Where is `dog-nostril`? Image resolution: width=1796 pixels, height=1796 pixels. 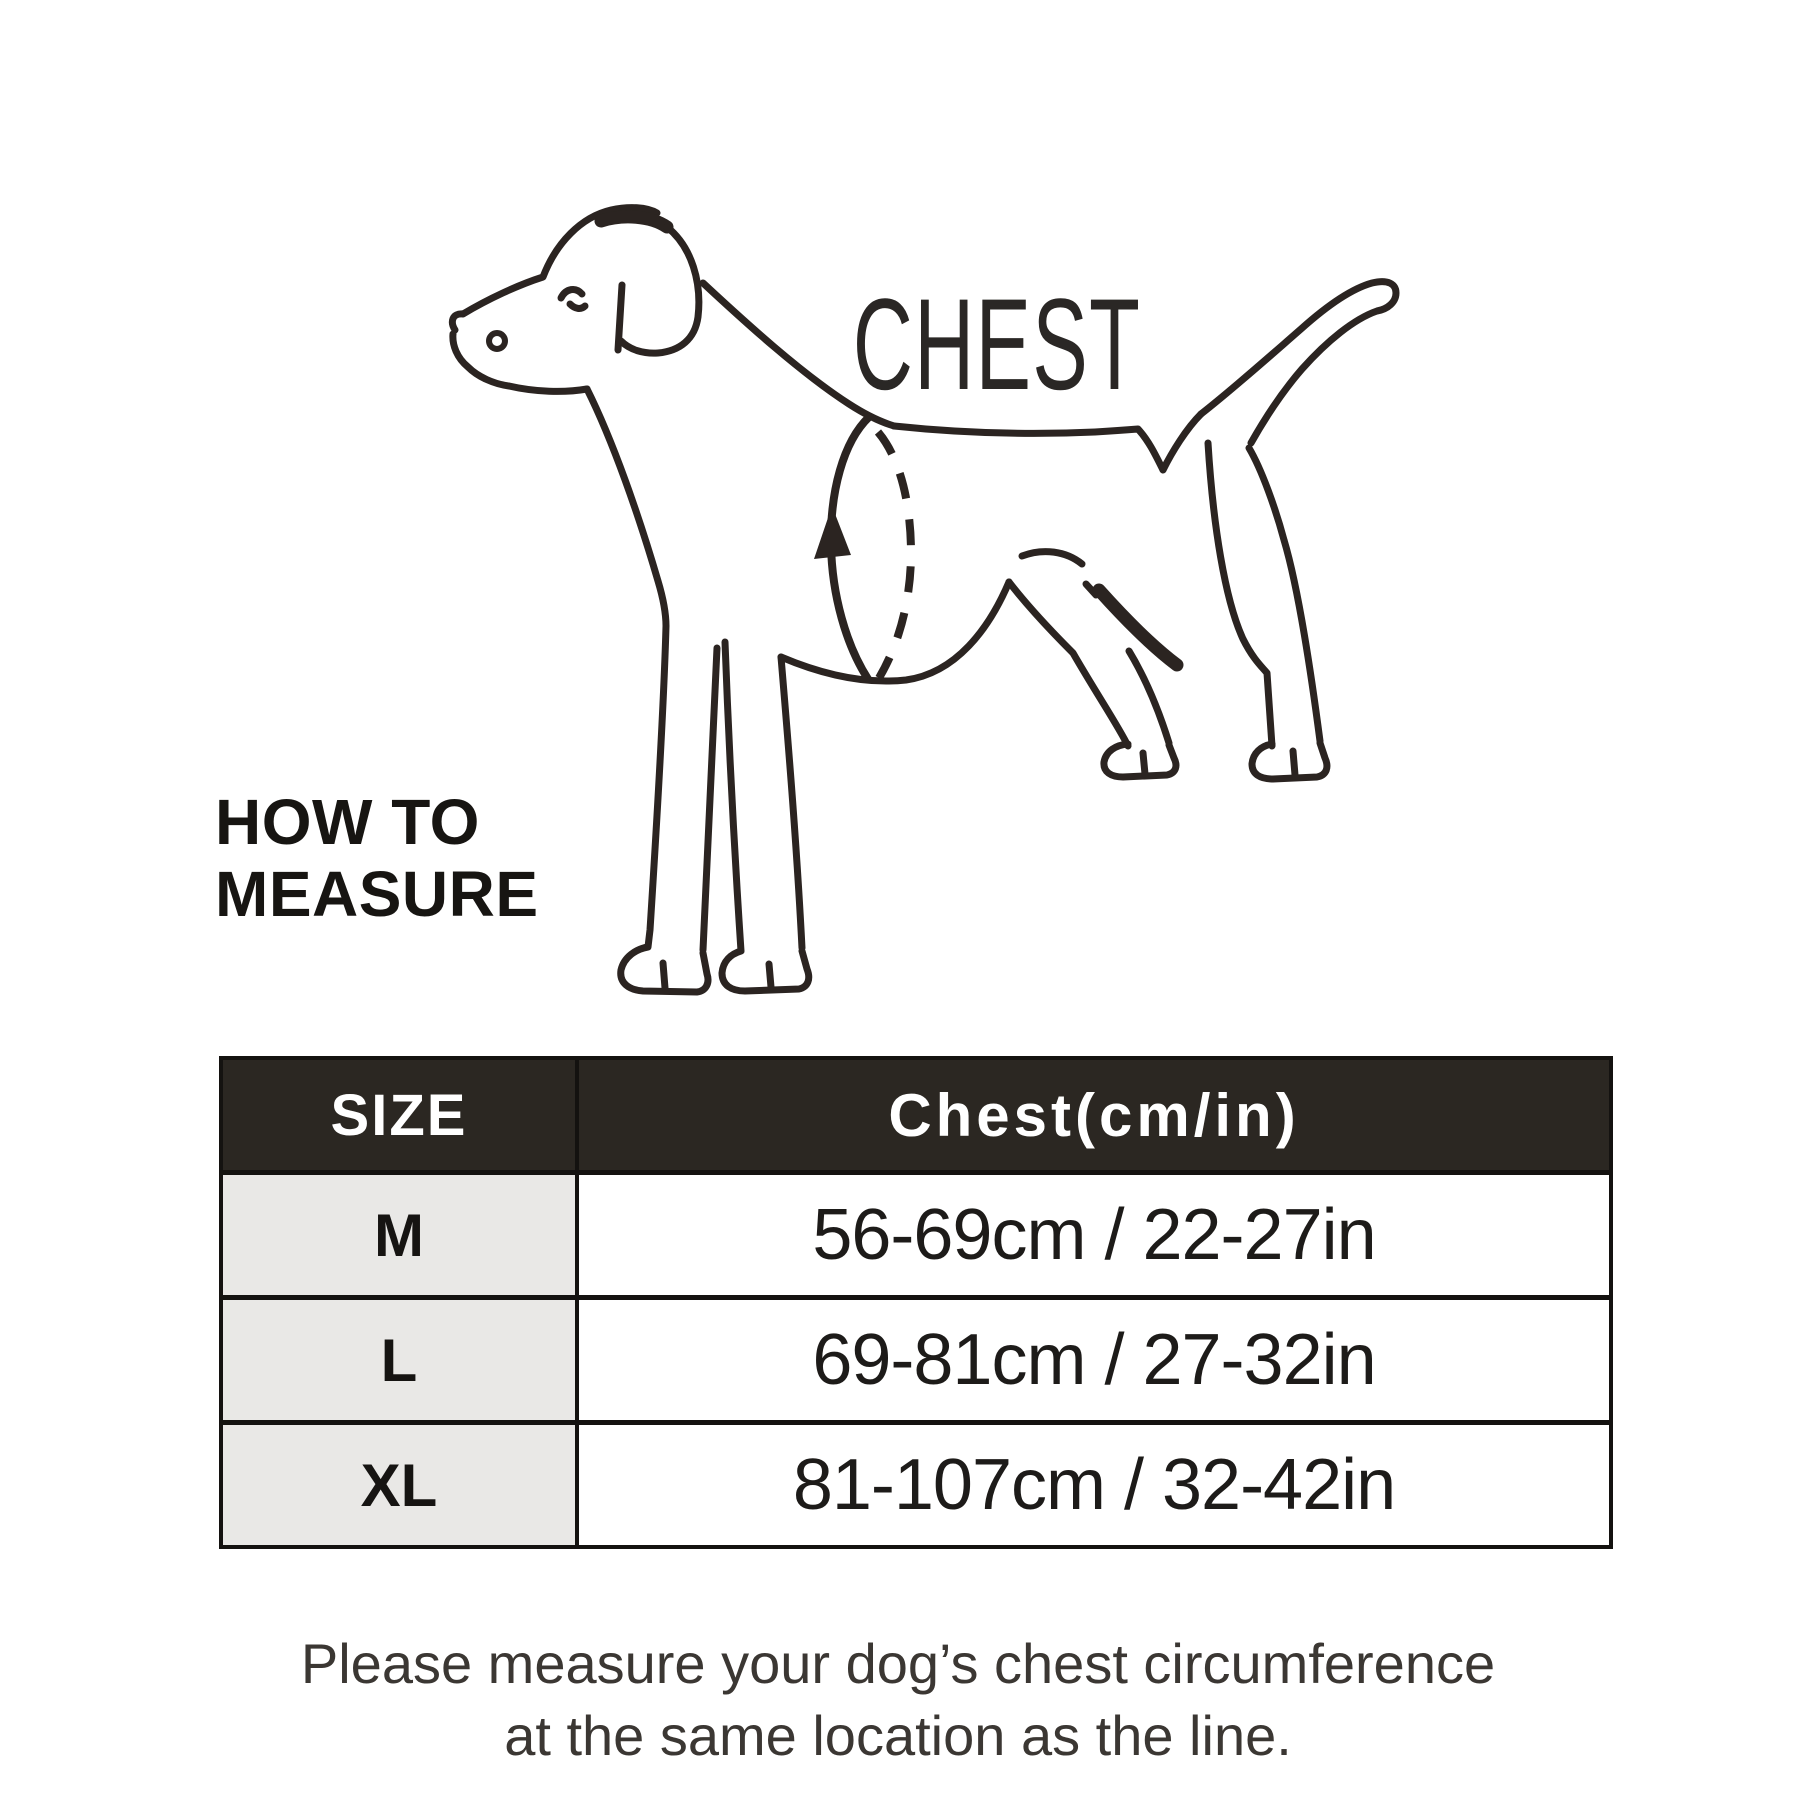 dog-nostril is located at coordinates (497, 341).